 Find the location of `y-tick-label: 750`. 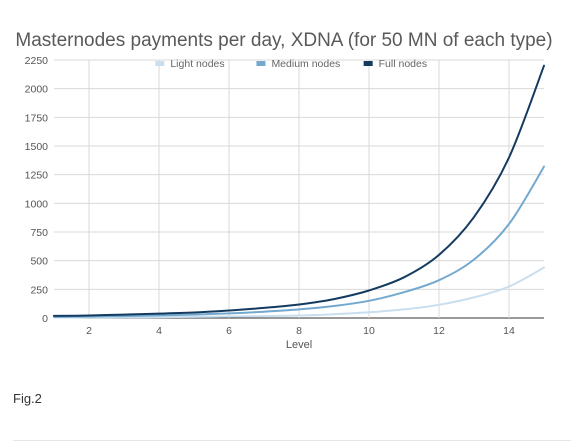

y-tick-label: 750 is located at coordinates (39, 233).